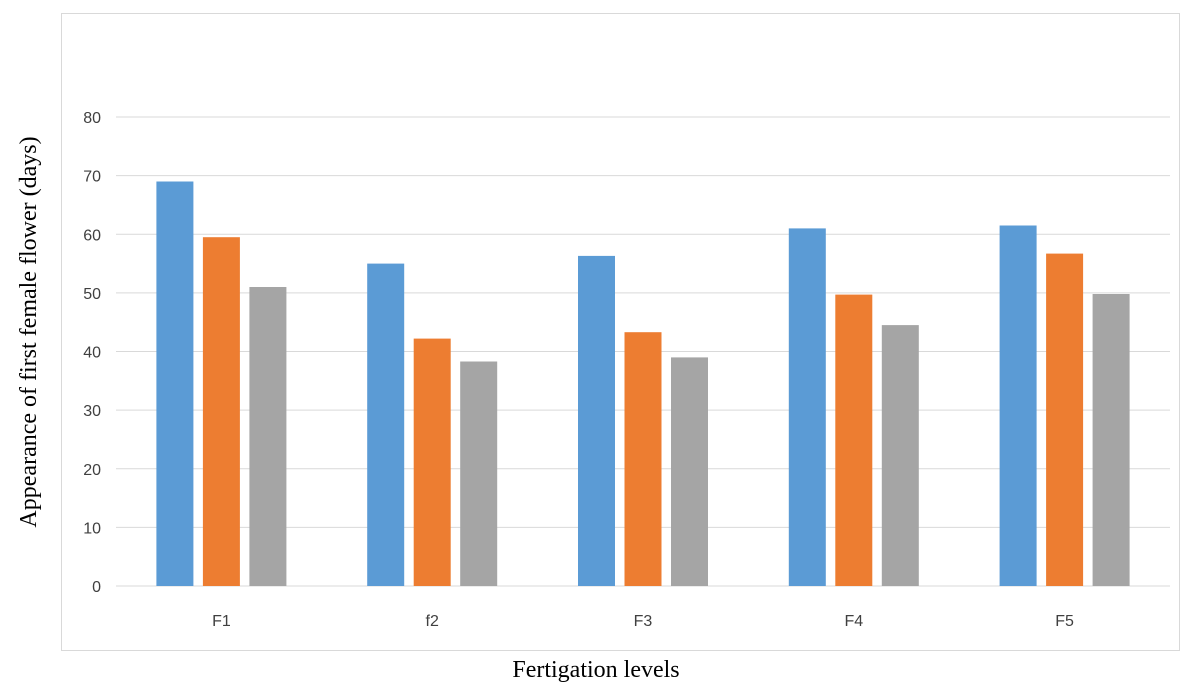  Describe the element at coordinates (92, 294) in the screenshot. I see `y-tick-label: 50` at that location.